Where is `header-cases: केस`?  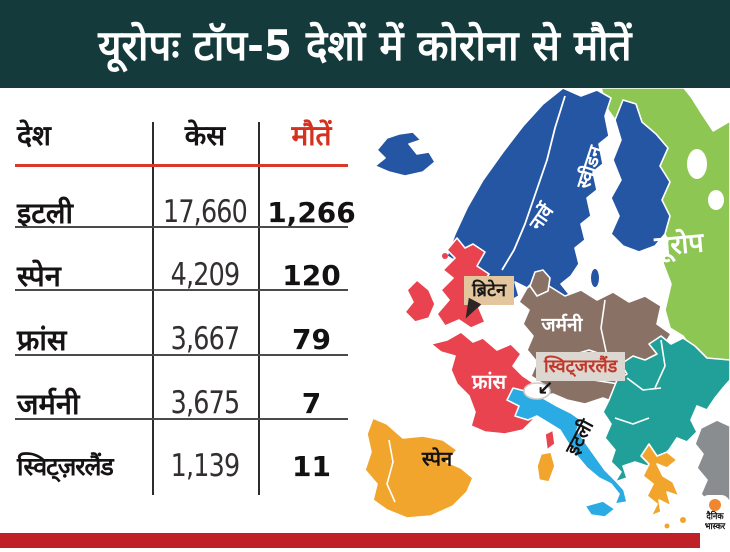 header-cases: केस is located at coordinates (205, 135).